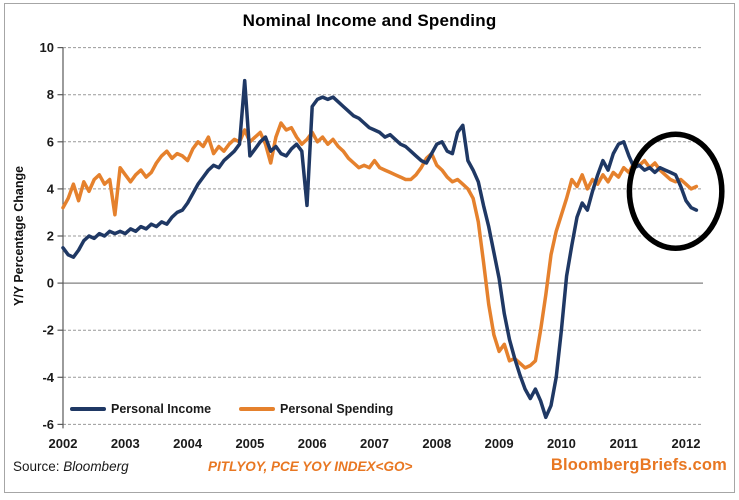 This screenshot has height=500, width=739. I want to click on source-label: Source:, so click(36, 466).